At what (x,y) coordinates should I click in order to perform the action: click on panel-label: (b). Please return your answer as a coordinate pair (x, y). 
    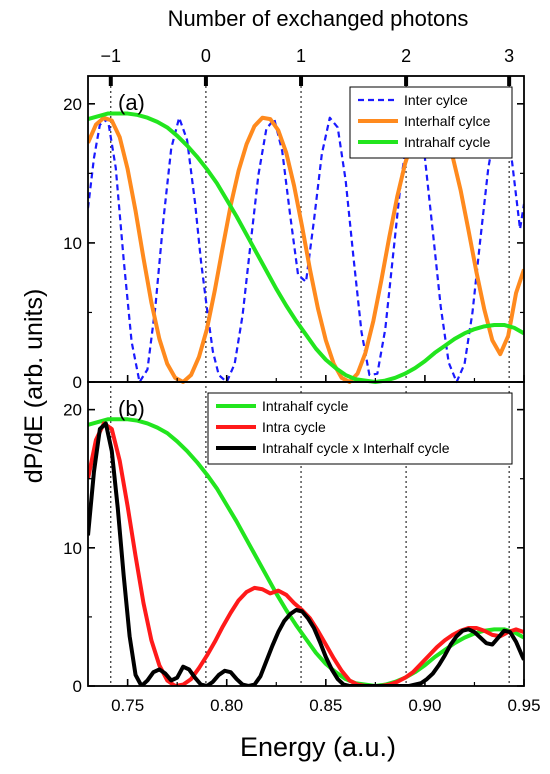
    Looking at the image, I should click on (131, 408).